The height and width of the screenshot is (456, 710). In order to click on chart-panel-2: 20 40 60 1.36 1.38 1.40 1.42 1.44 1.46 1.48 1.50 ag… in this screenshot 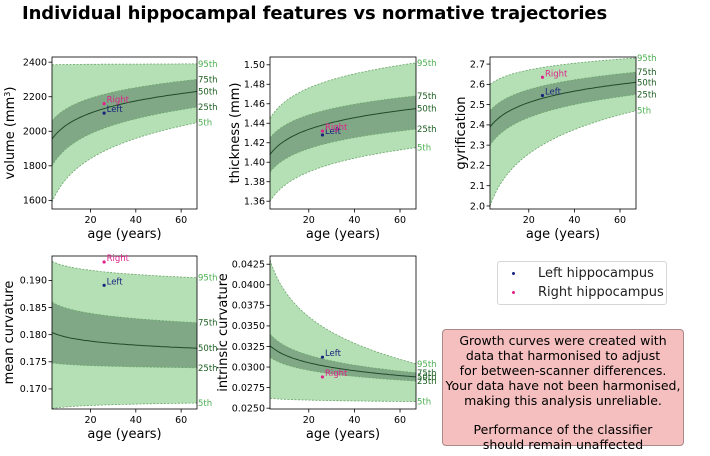, I will do `click(332, 149)`.